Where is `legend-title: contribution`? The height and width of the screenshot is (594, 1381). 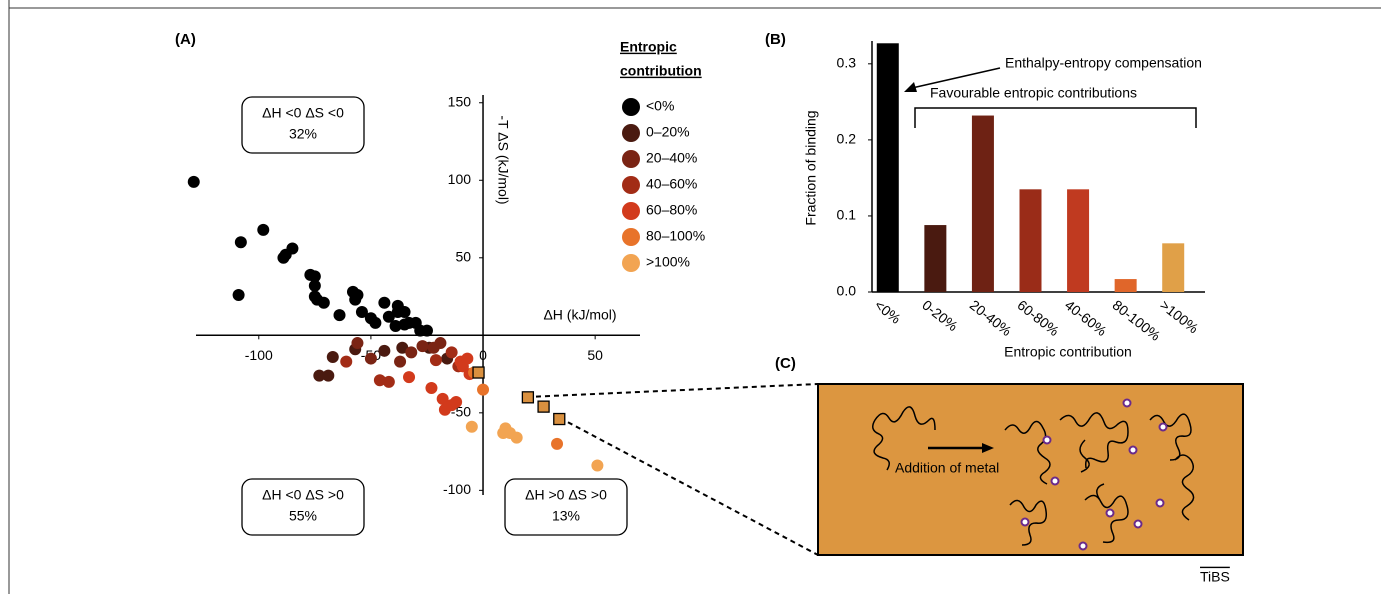 legend-title: contribution is located at coordinates (661, 71).